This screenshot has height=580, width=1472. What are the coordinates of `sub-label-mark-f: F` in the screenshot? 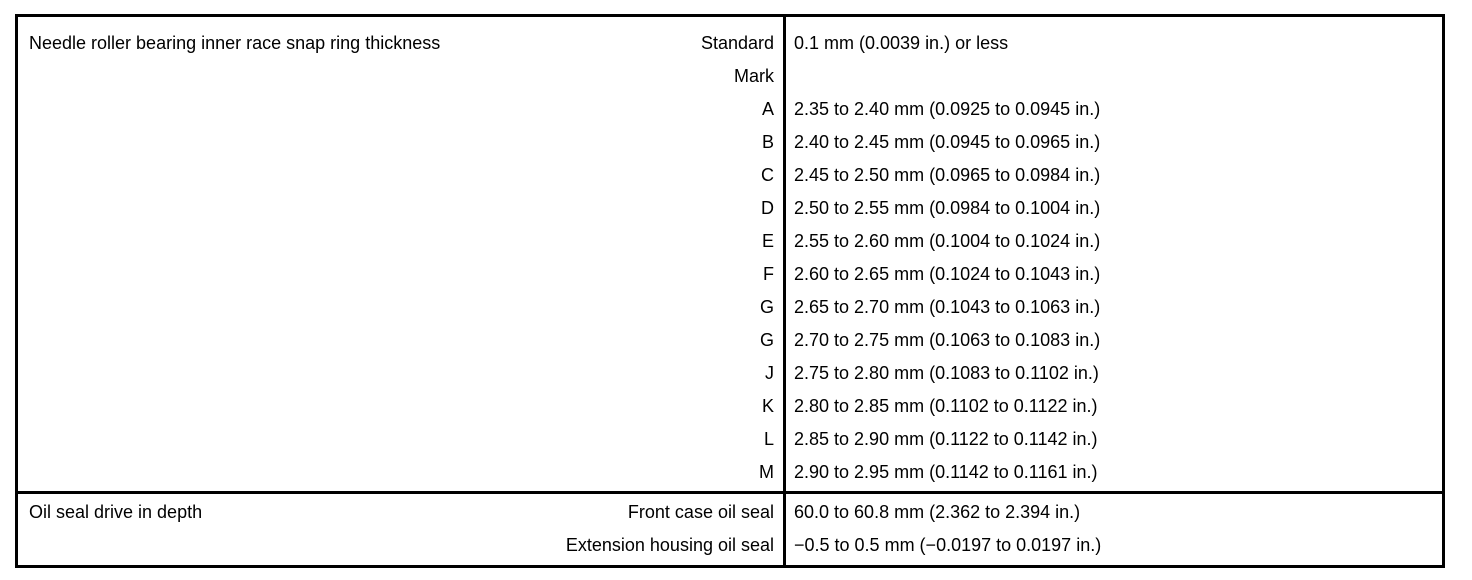 It's located at (768, 274).